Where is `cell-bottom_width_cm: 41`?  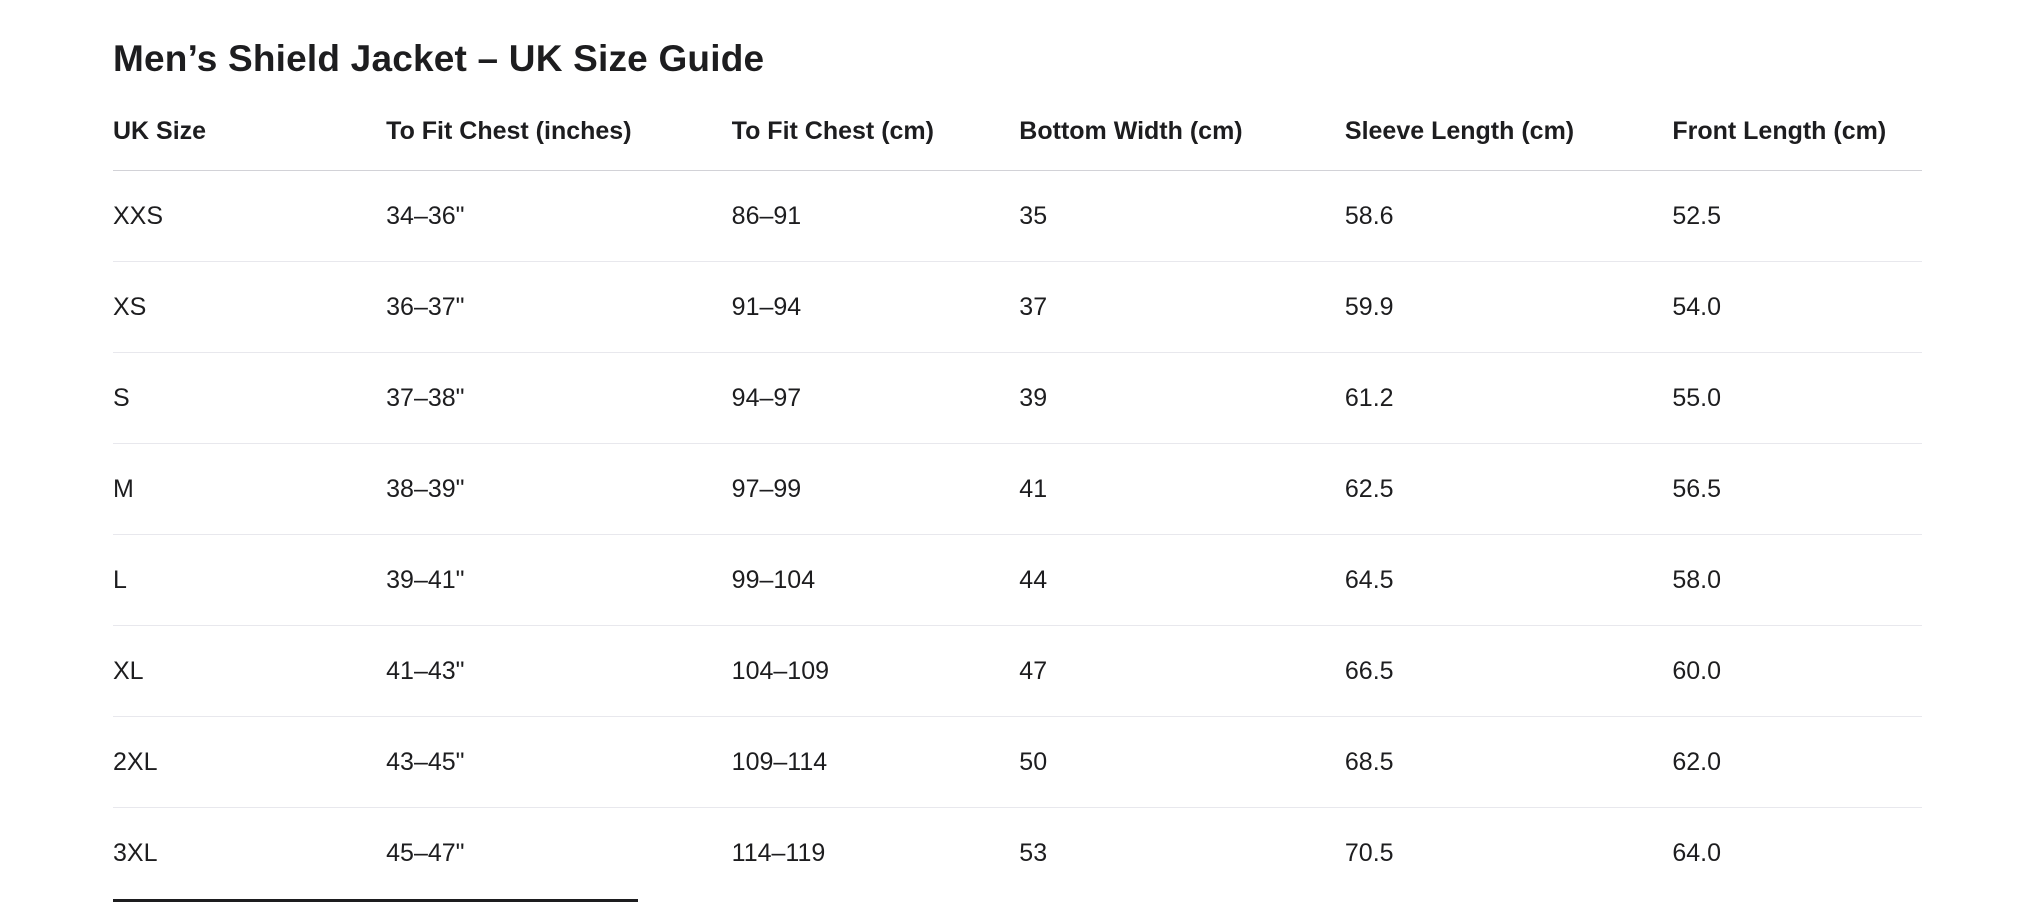
cell-bottom_width_cm: 41 is located at coordinates (1033, 489).